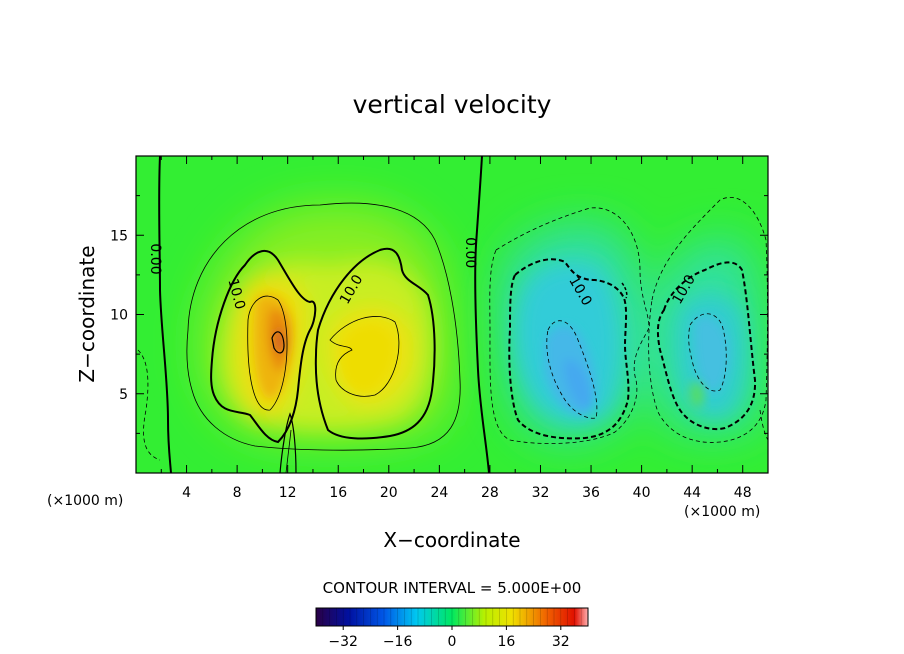 The height and width of the screenshot is (654, 904). What do you see at coordinates (452, 588) in the screenshot?
I see `contour-interval: CONTOUR INTERVAL = 5.000E+00` at bounding box center [452, 588].